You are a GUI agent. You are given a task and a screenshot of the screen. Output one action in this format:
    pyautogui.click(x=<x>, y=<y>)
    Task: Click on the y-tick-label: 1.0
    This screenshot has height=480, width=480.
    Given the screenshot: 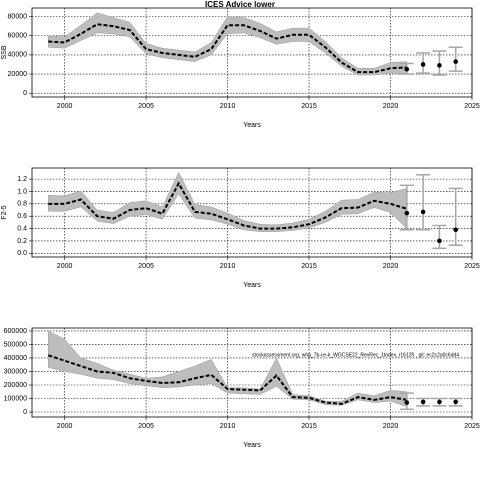 What is the action you would take?
    pyautogui.click(x=22, y=191)
    